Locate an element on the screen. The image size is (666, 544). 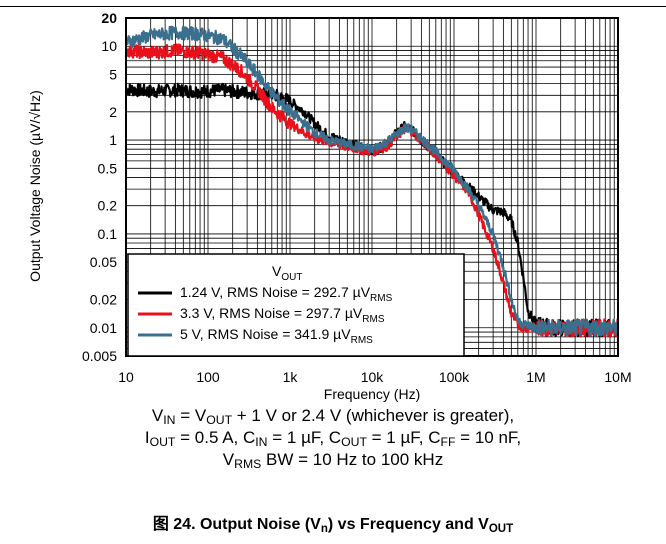
y-tick-label: 0.1 is located at coordinates (108, 234).